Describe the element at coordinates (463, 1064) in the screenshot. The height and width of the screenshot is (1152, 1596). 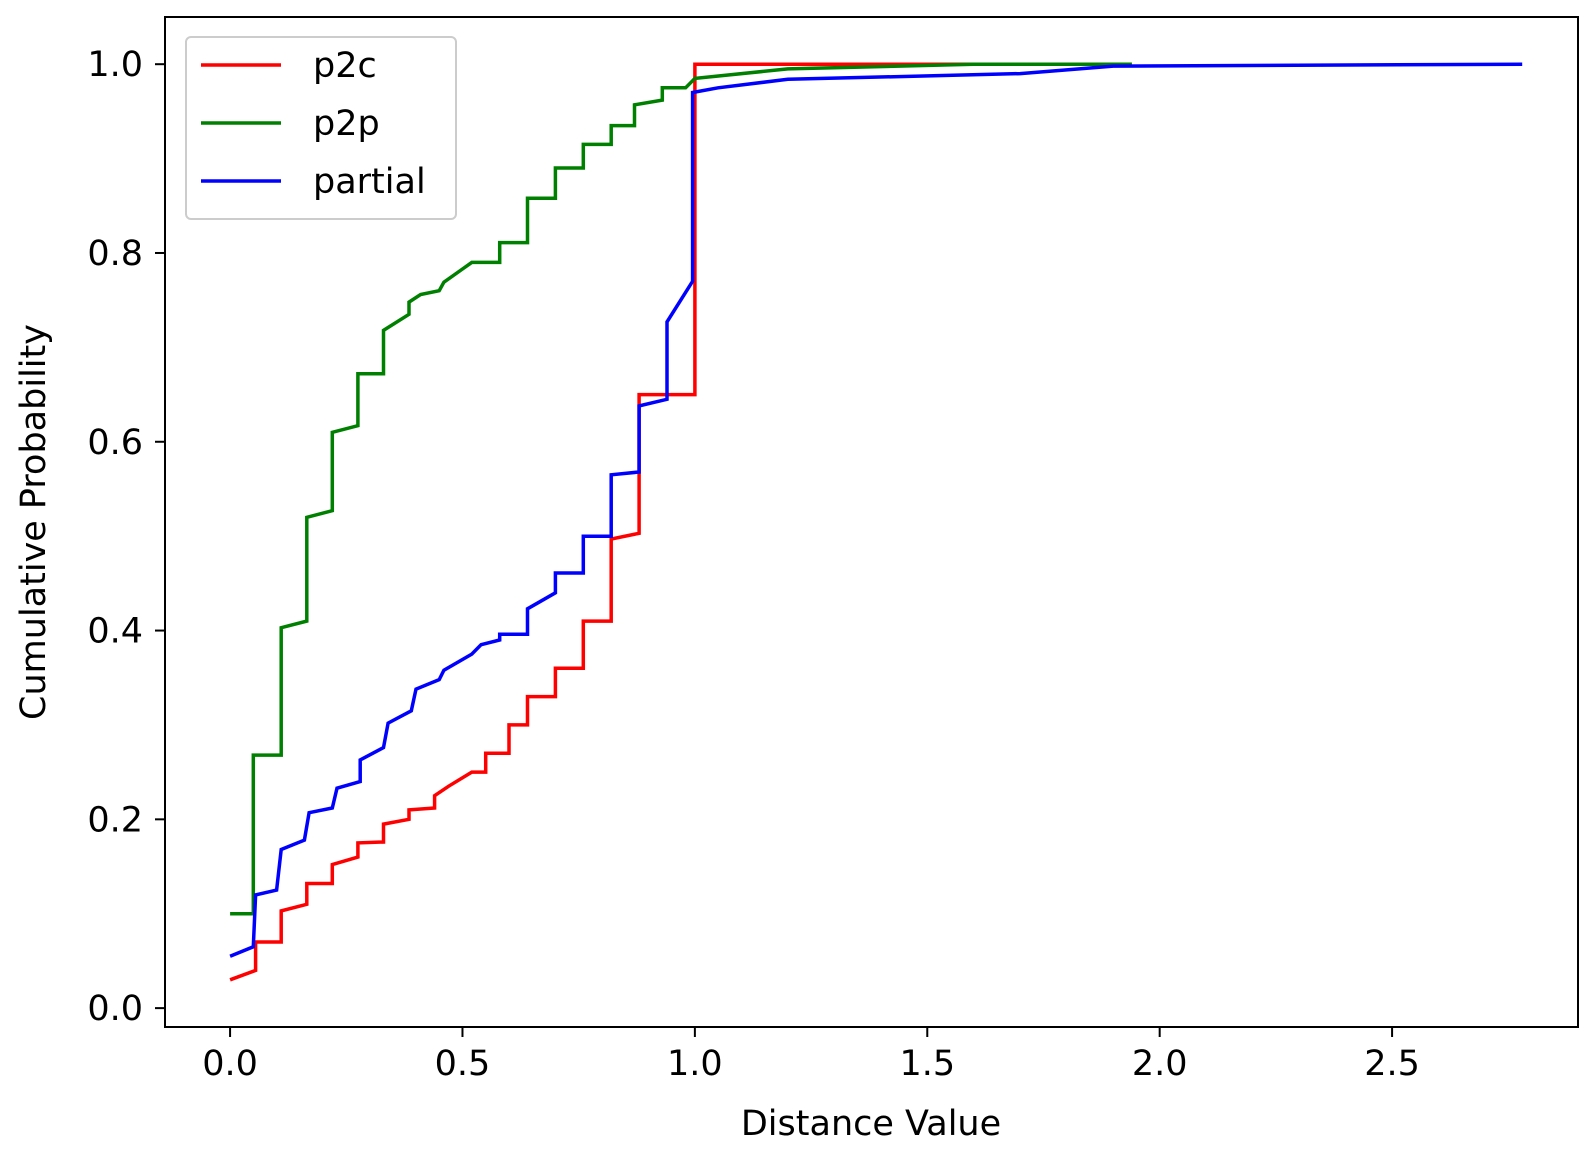
I see `x-tick-label: 0.5` at that location.